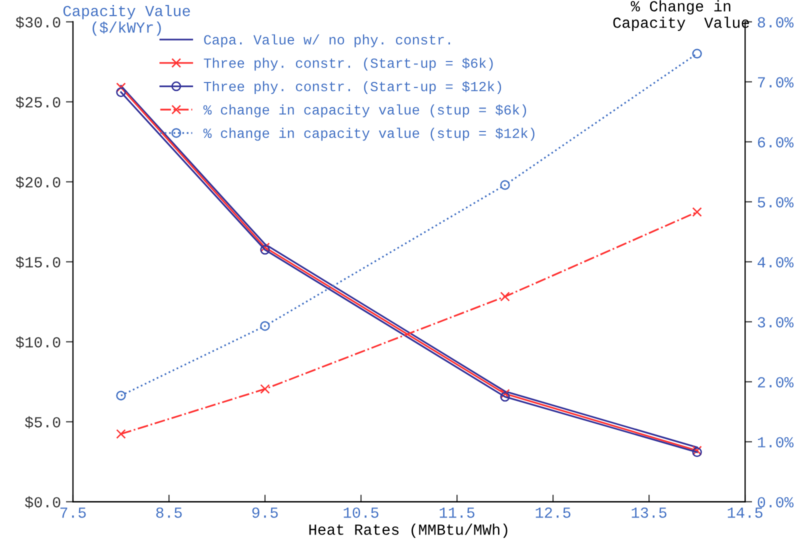 Image resolution: width=802 pixels, height=560 pixels. Describe the element at coordinates (38, 182) in the screenshot. I see `y-tick-label: $20.0` at that location.